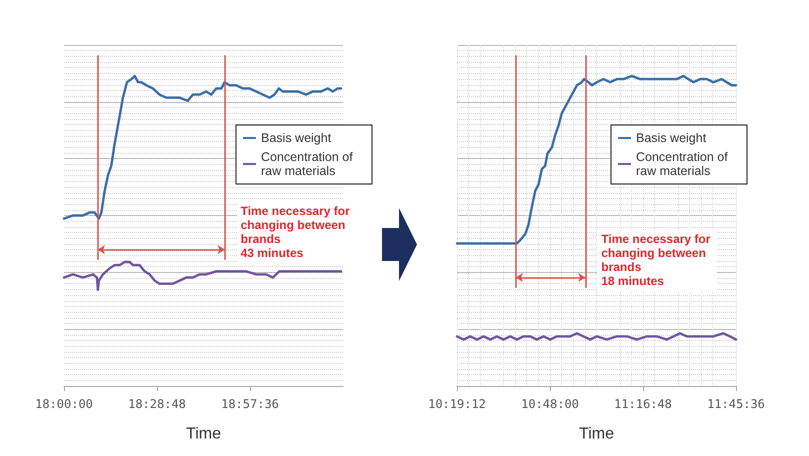  I want to click on x-tick-label: 11:16:48, so click(643, 404).